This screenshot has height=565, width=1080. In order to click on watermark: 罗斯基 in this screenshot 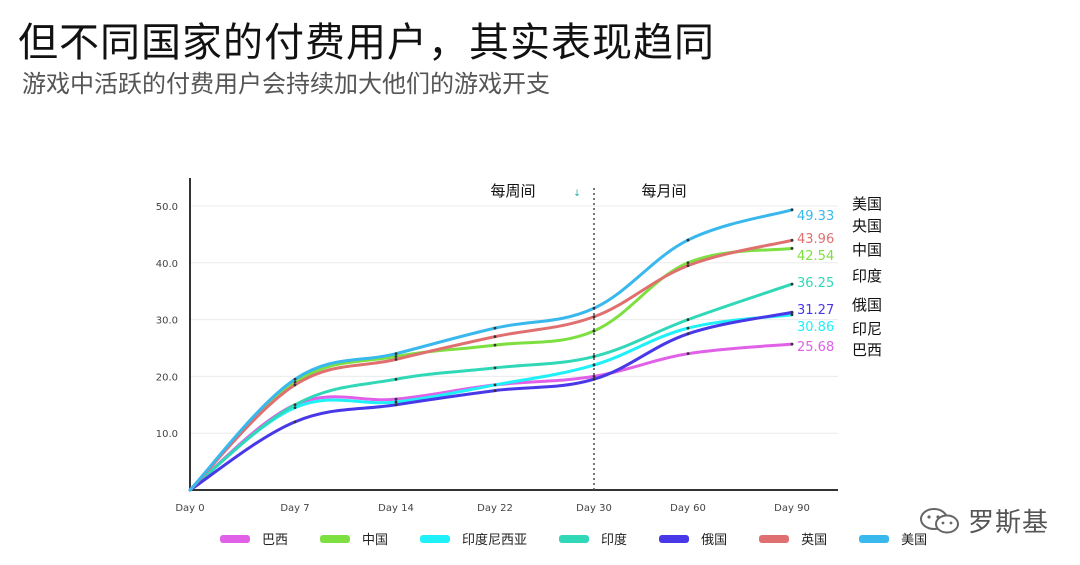, I will do `click(983, 520)`.